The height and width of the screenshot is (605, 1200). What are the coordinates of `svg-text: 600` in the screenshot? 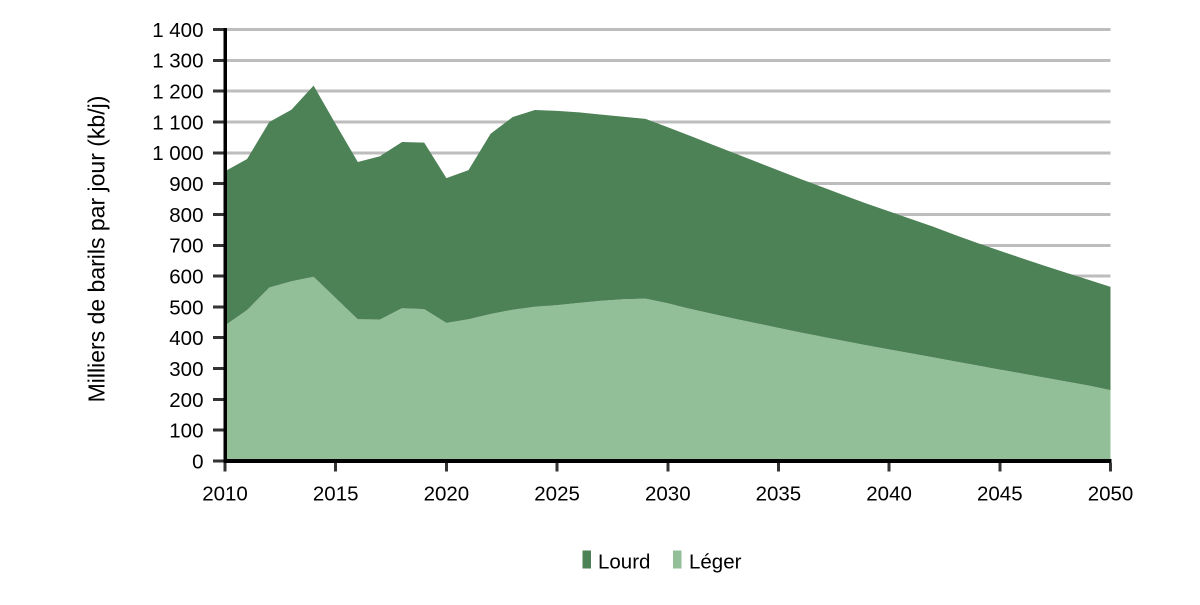 It's located at (186, 277).